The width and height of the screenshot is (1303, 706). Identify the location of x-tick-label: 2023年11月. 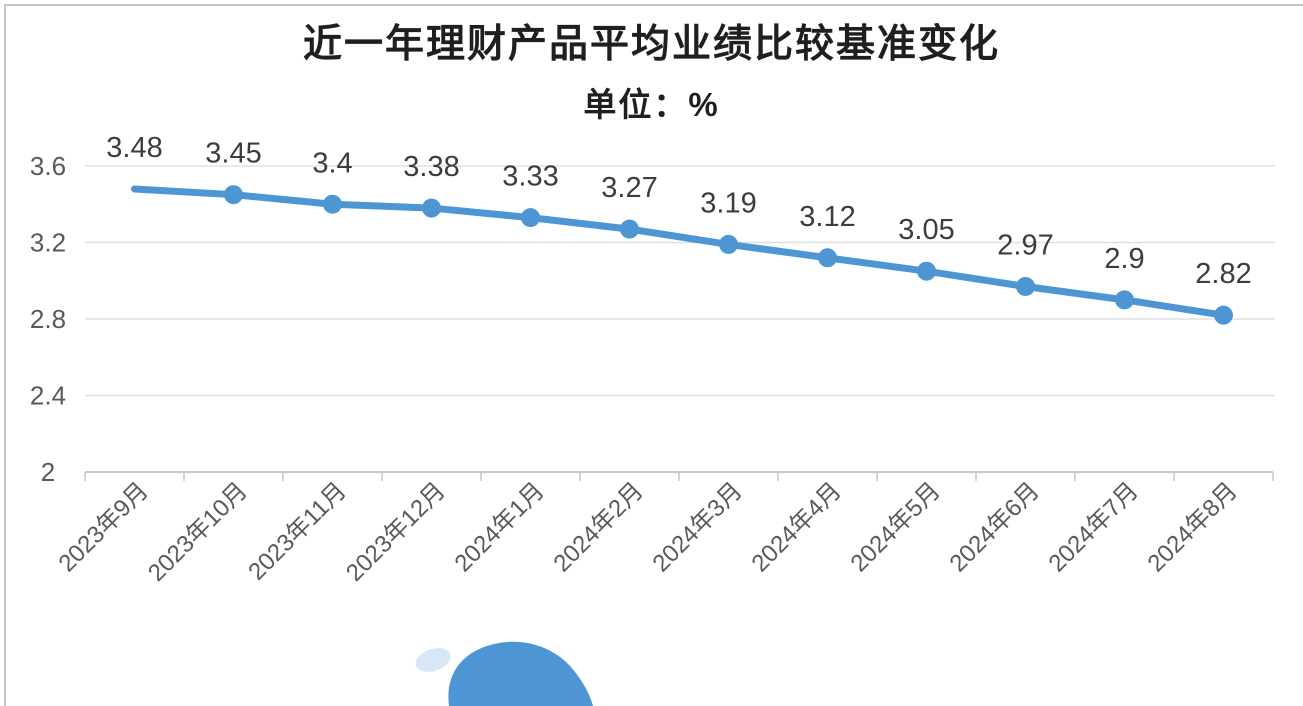
(297, 531).